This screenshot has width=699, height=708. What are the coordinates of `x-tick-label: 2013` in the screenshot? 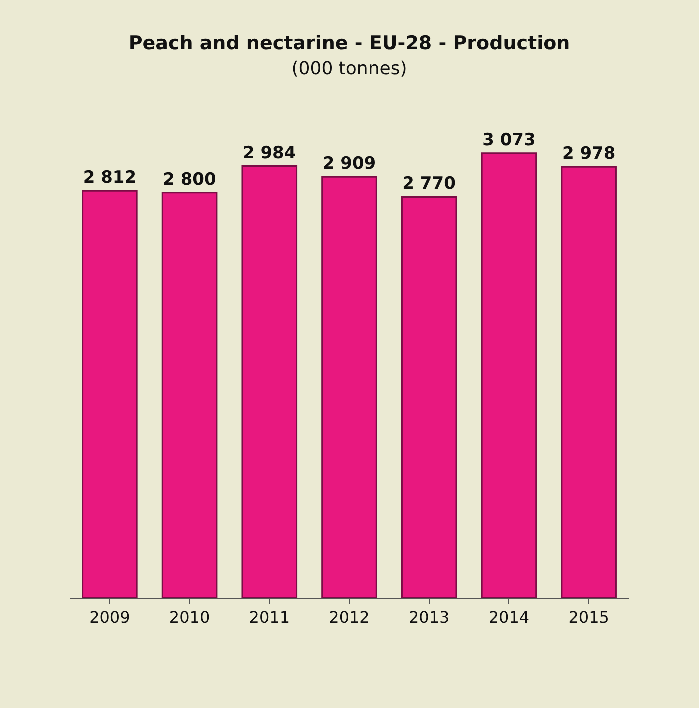 It's located at (429, 618).